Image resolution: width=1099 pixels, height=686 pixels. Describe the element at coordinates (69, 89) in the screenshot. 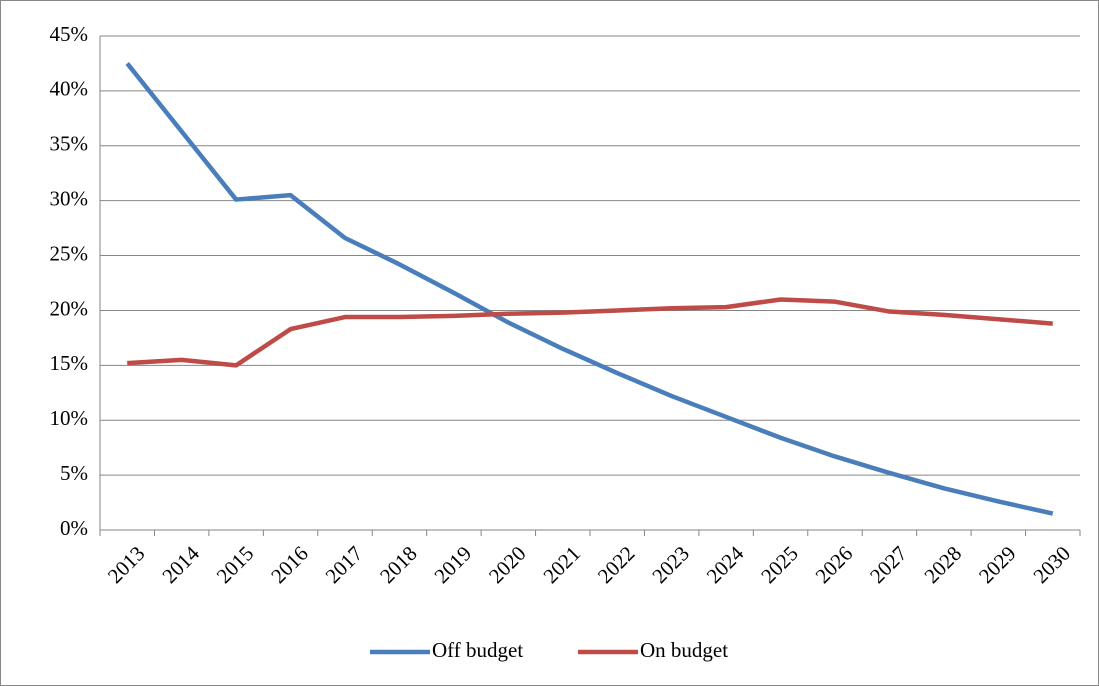

I see `y-tick-label: 40%` at that location.